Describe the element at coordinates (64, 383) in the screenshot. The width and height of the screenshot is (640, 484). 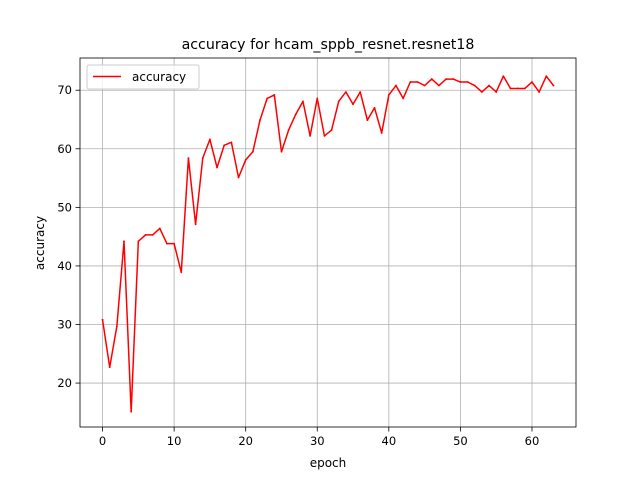
I see `y-tick-label: 20` at that location.